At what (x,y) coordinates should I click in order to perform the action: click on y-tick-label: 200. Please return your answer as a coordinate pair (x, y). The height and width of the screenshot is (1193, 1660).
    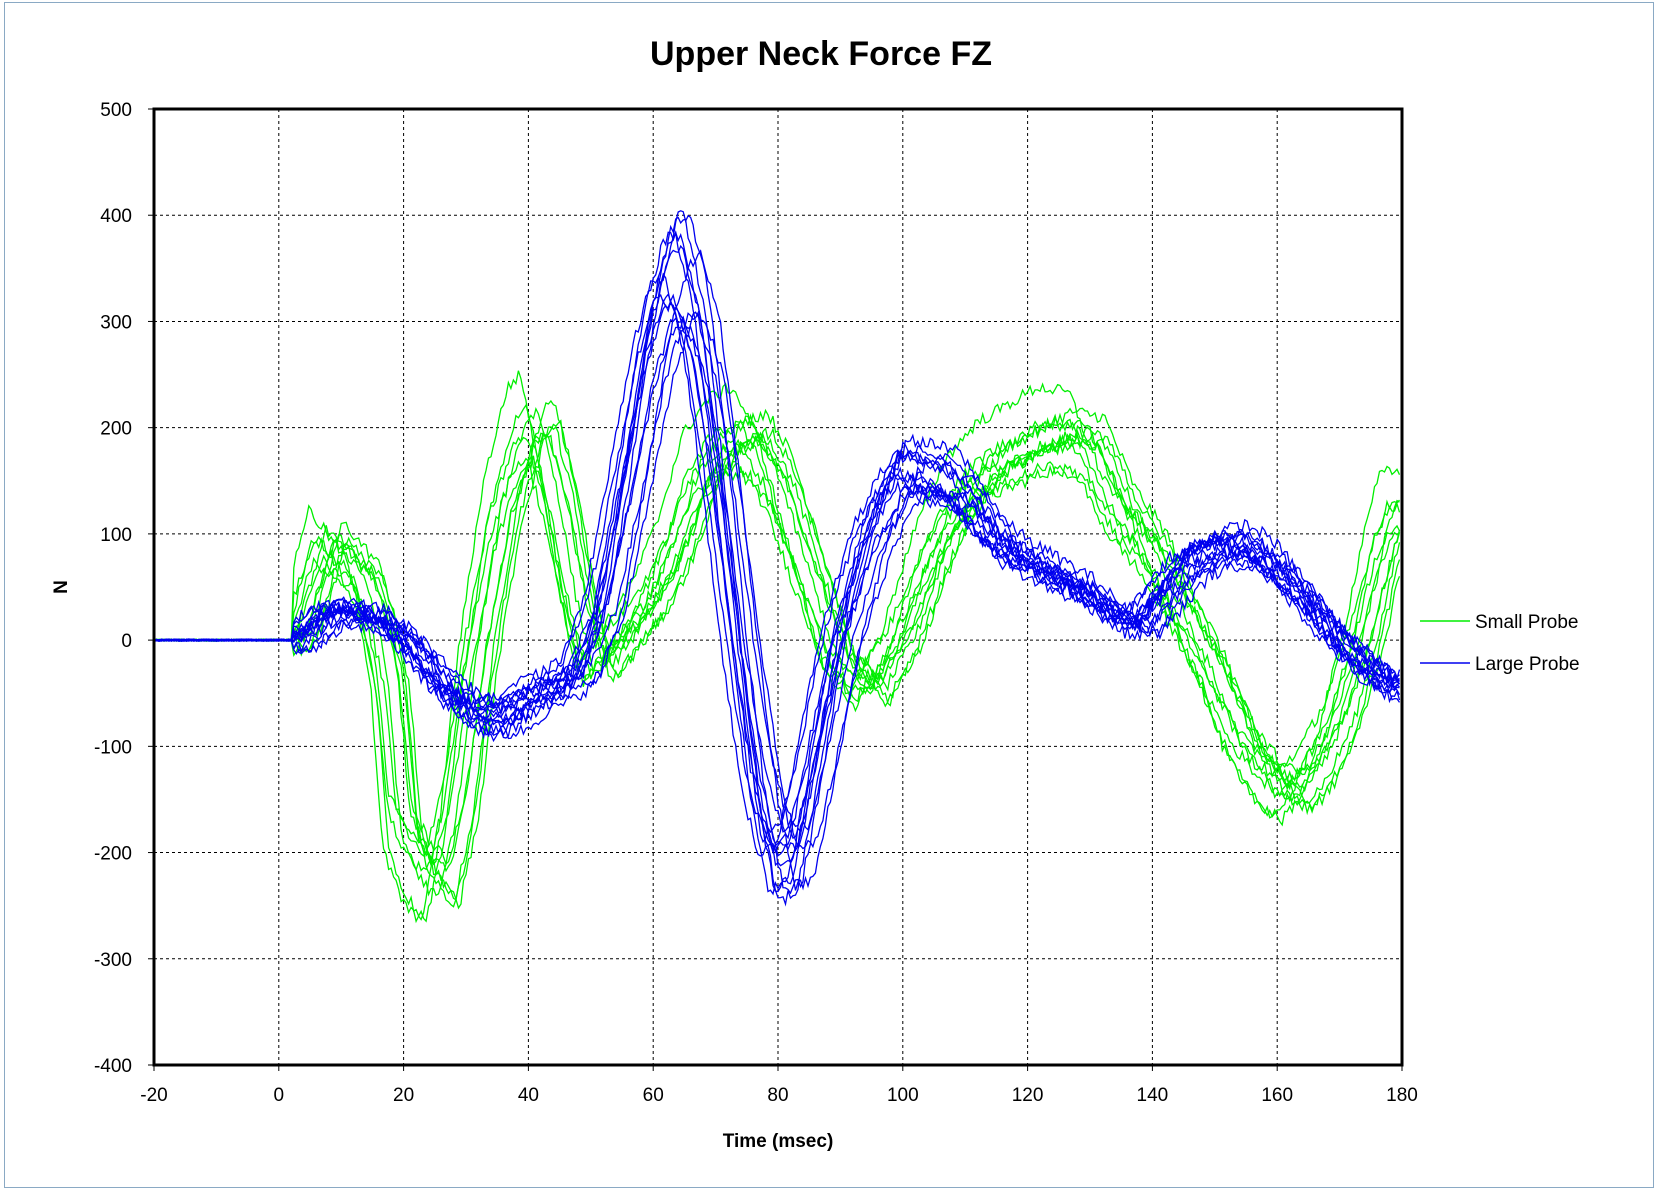
    Looking at the image, I should click on (116, 429).